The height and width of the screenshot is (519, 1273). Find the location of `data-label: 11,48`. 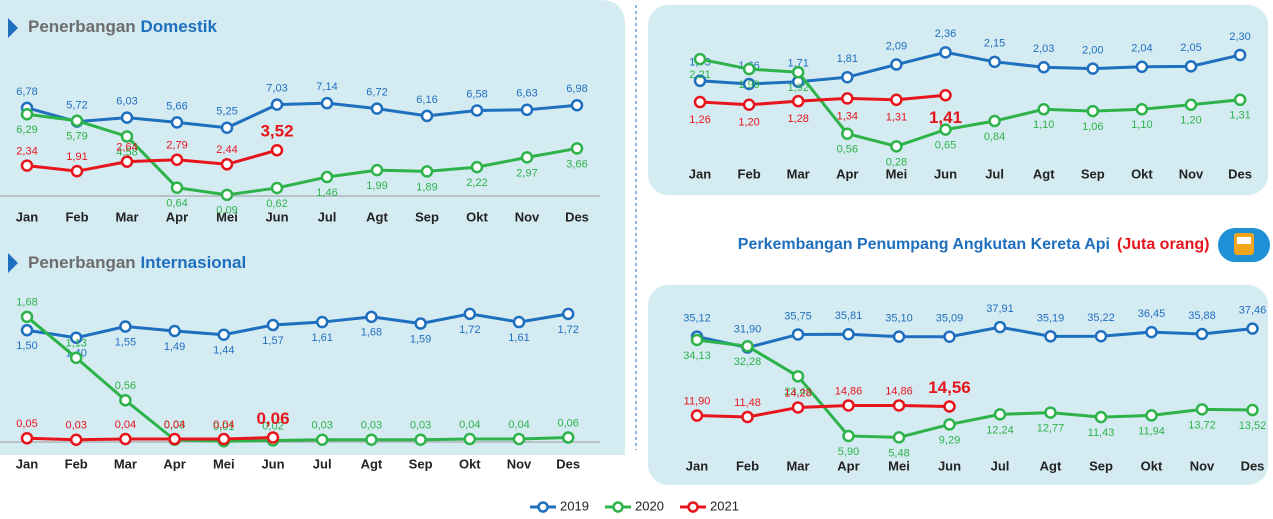

data-label: 11,48 is located at coordinates (747, 403).